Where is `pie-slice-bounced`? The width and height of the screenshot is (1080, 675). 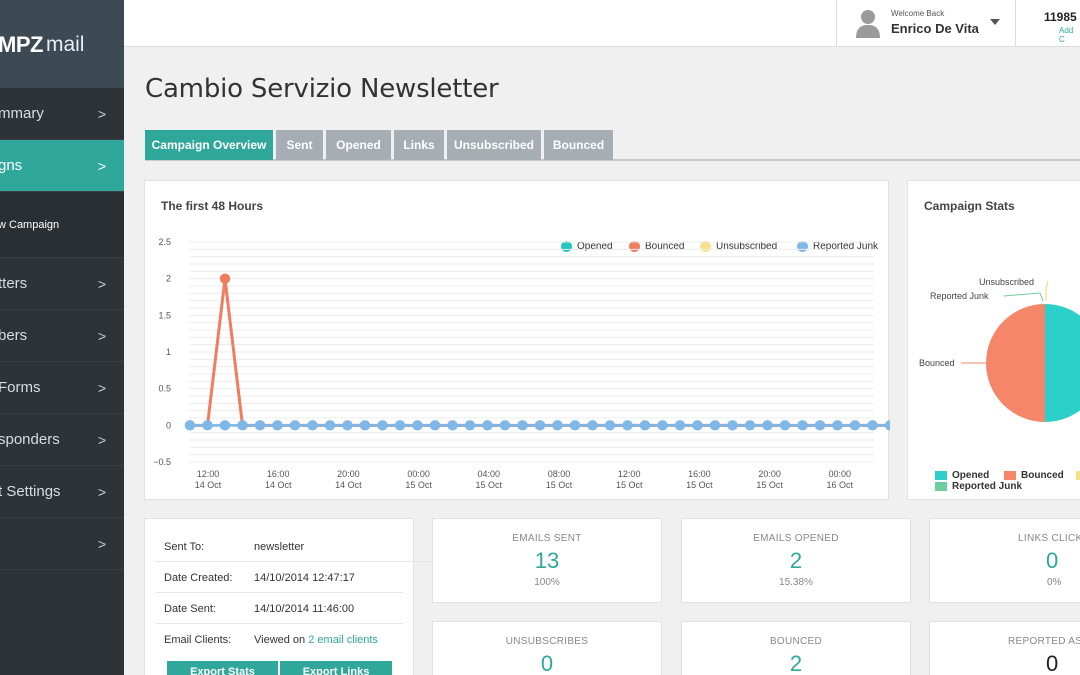
pie-slice-bounced is located at coordinates (1015, 363).